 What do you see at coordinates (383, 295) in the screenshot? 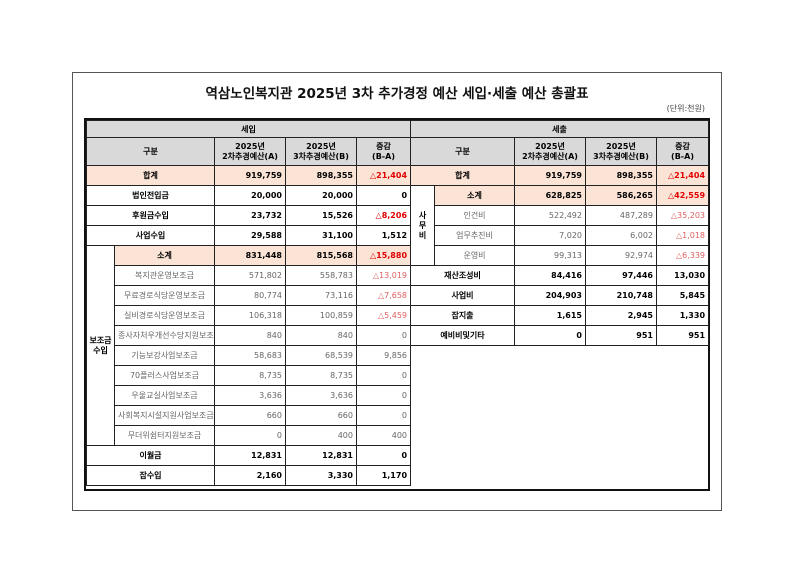
I see `value-diff: △7,658` at bounding box center [383, 295].